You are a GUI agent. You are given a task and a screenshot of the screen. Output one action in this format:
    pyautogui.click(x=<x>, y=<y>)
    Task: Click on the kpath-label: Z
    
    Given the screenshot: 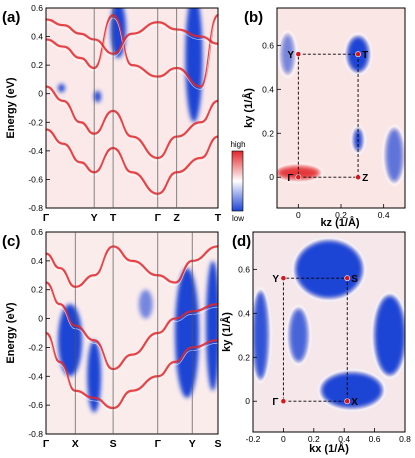 What is the action you would take?
    pyautogui.click(x=177, y=218)
    